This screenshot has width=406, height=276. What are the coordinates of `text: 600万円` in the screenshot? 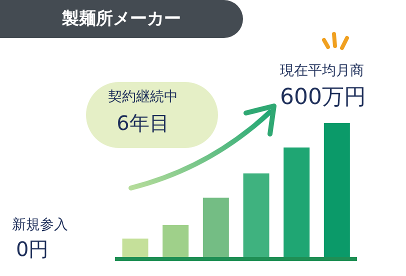 It's located at (323, 98).